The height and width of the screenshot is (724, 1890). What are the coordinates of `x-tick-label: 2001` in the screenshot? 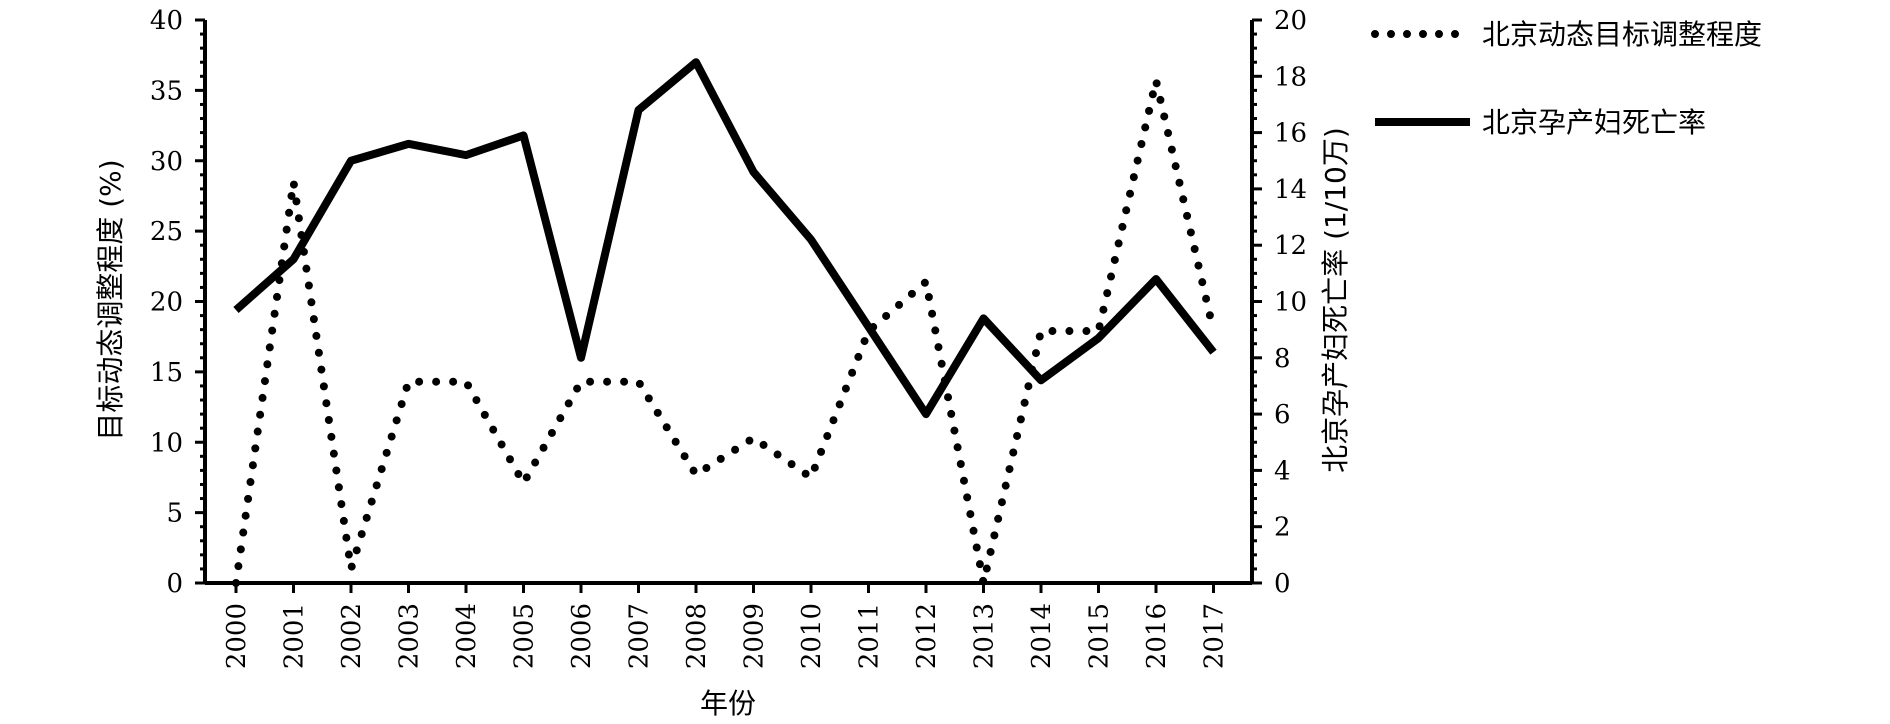 It's located at (295, 636).